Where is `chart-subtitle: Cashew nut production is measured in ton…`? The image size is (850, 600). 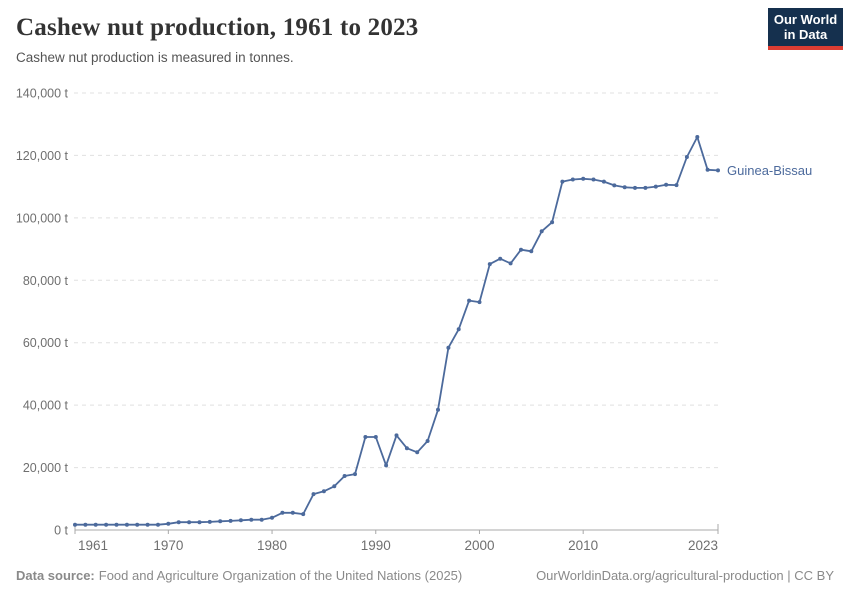 chart-subtitle: Cashew nut production is measured in ton… is located at coordinates (155, 57).